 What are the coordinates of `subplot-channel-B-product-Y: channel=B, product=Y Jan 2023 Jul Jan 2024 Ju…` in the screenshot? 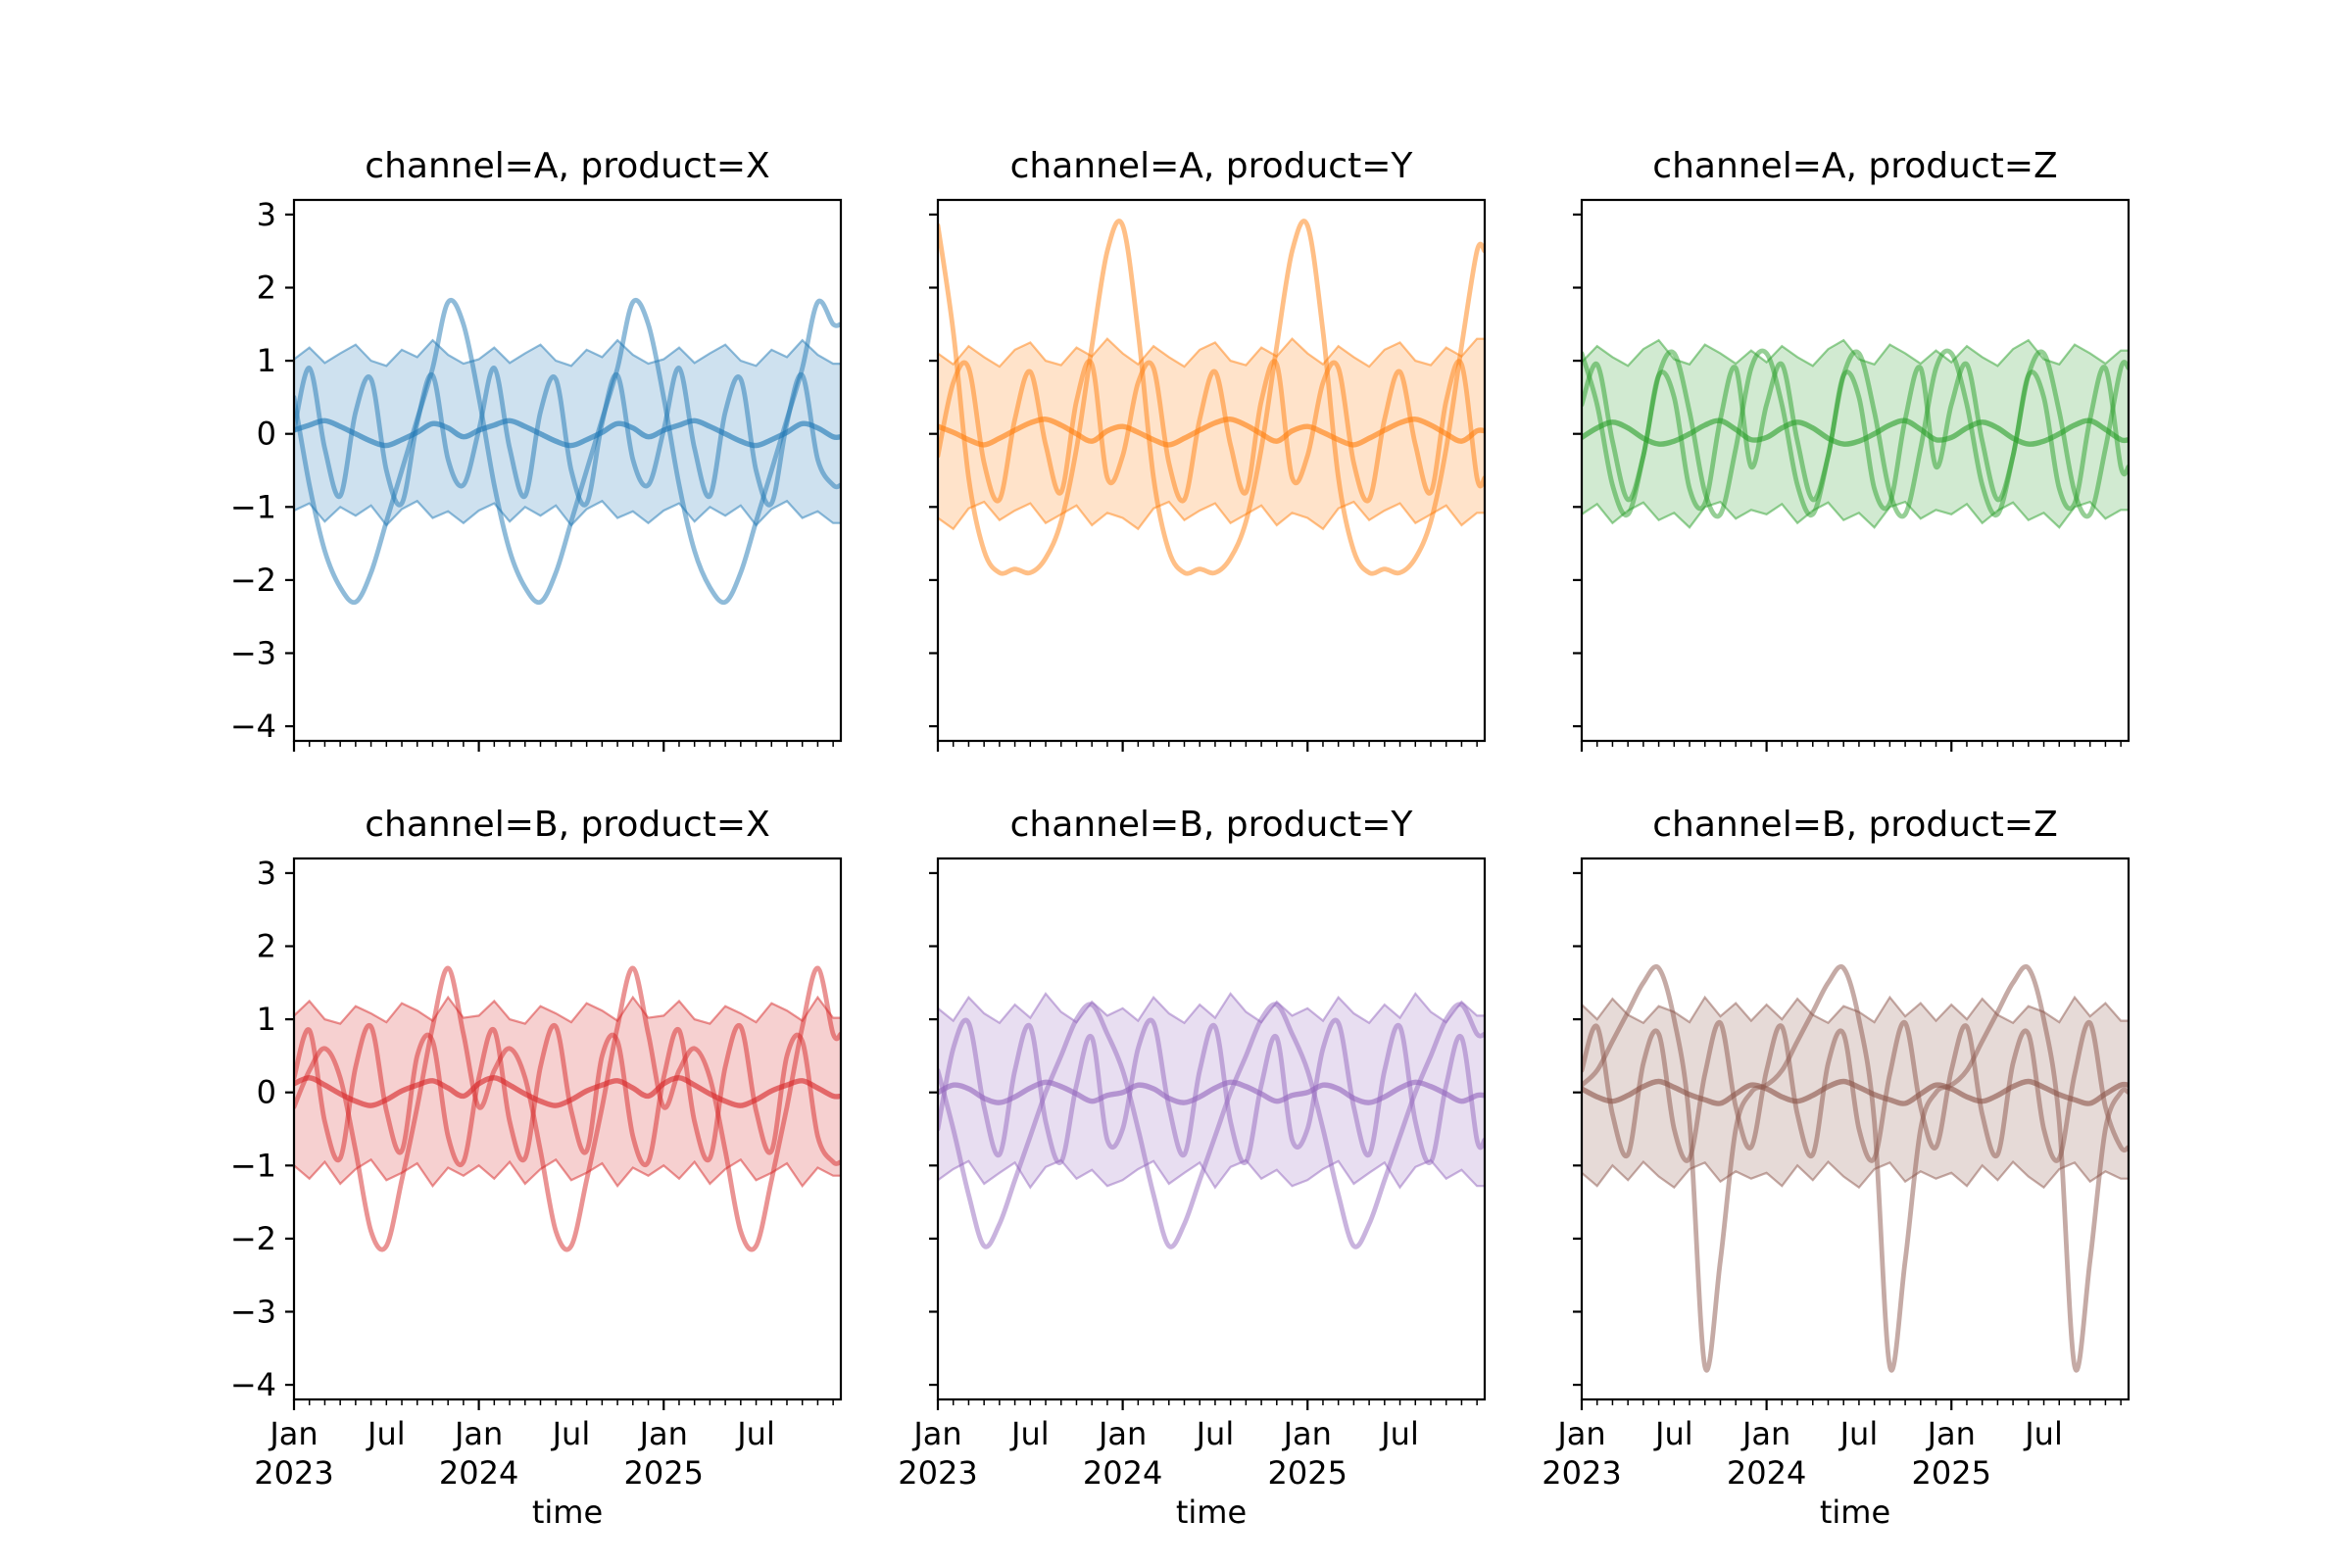 It's located at (1192, 1168).